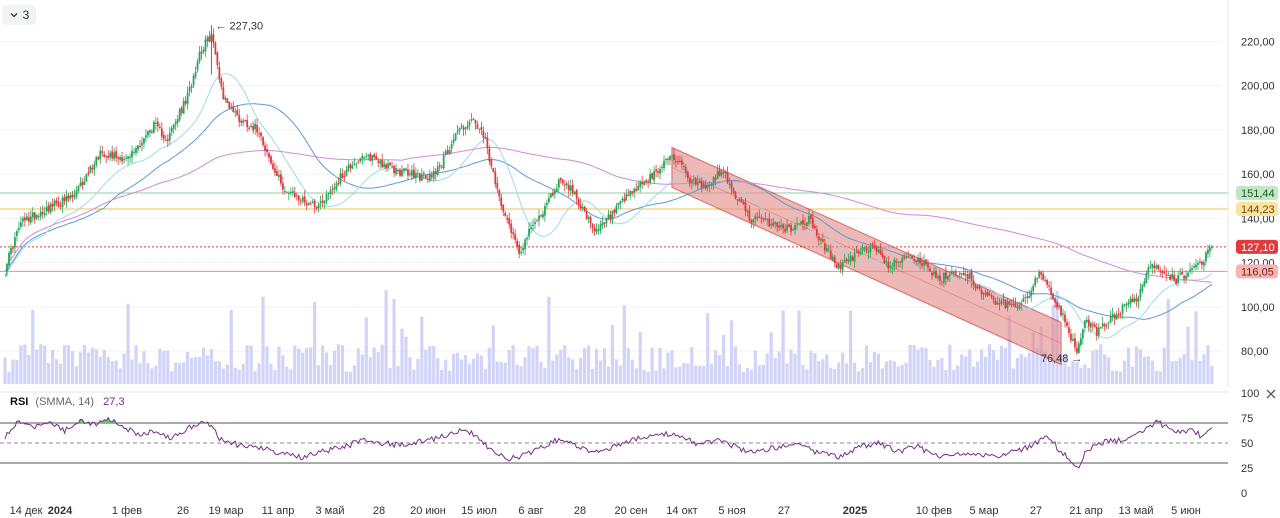 The image size is (1280, 518). What do you see at coordinates (1244, 494) in the screenshot?
I see `rsi-tick-label: 0` at bounding box center [1244, 494].